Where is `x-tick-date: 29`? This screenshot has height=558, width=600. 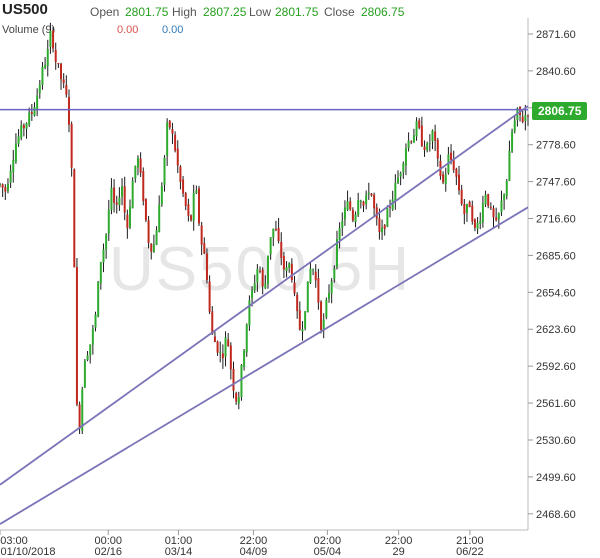 x-tick-date: 29 is located at coordinates (399, 552).